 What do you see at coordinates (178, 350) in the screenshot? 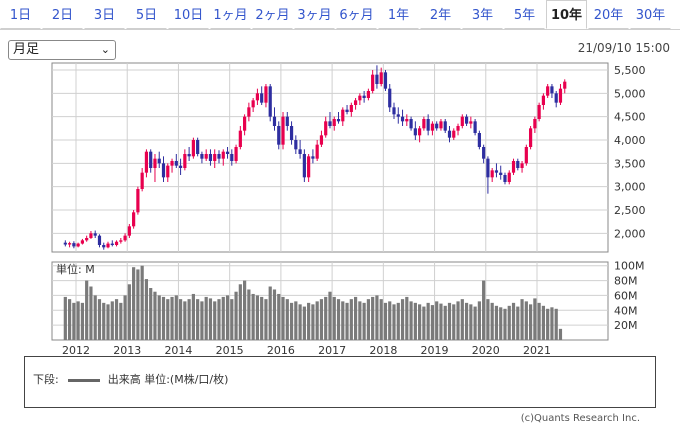
I see `x-tick-label-2: 2014` at bounding box center [178, 350].